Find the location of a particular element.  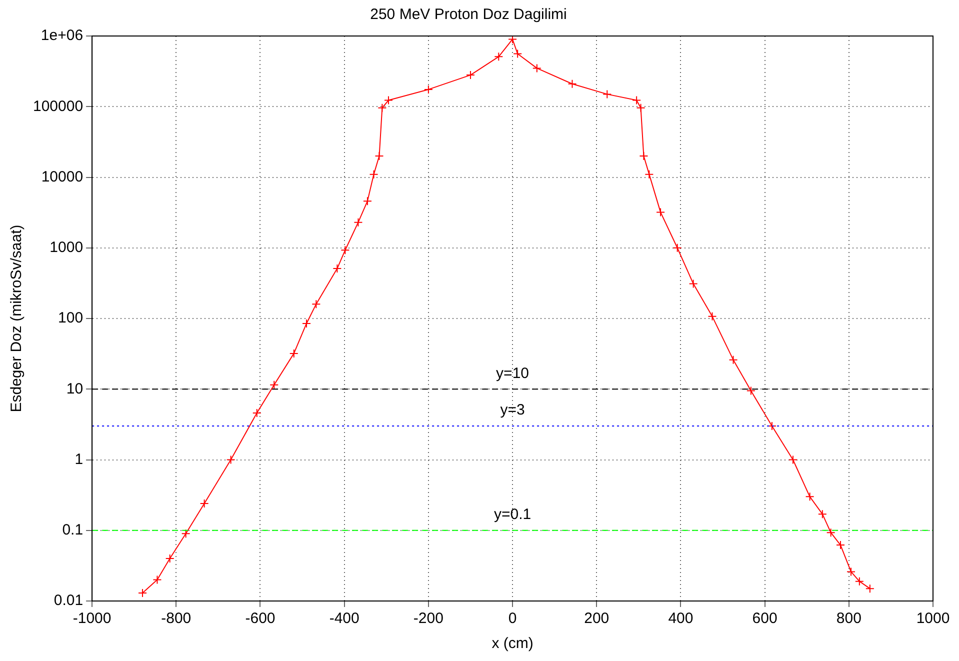

ref-line-label: y=0.1 is located at coordinates (513, 515).